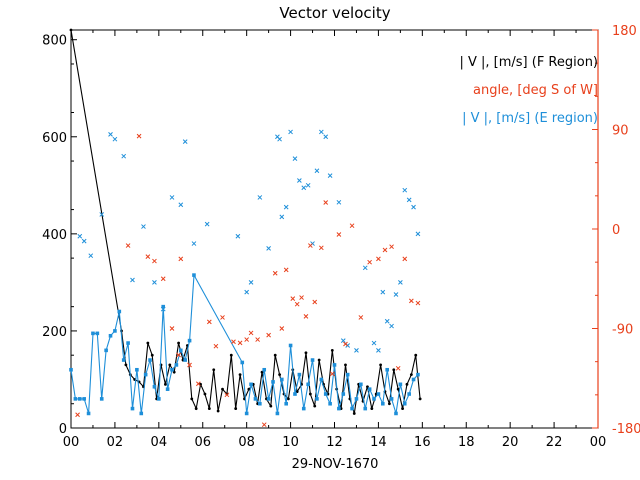  What do you see at coordinates (59, 235) in the screenshot?
I see `y-axis-left: 0 200 400 600 800` at bounding box center [59, 235].